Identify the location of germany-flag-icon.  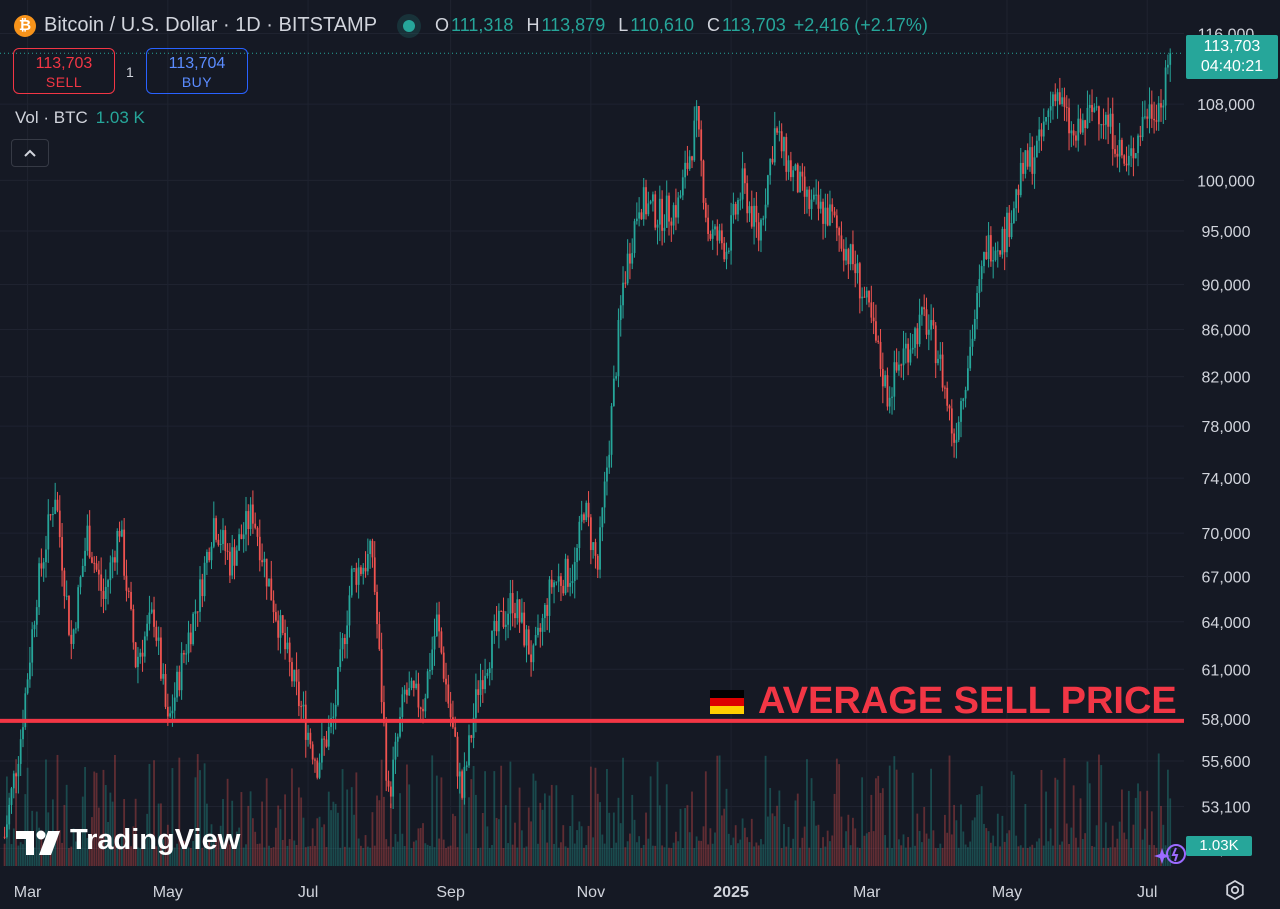
(727, 701).